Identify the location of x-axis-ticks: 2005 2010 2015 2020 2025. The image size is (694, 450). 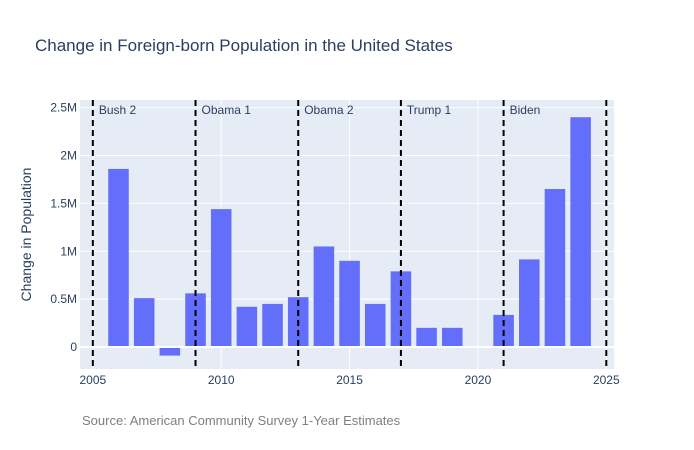
(349, 380).